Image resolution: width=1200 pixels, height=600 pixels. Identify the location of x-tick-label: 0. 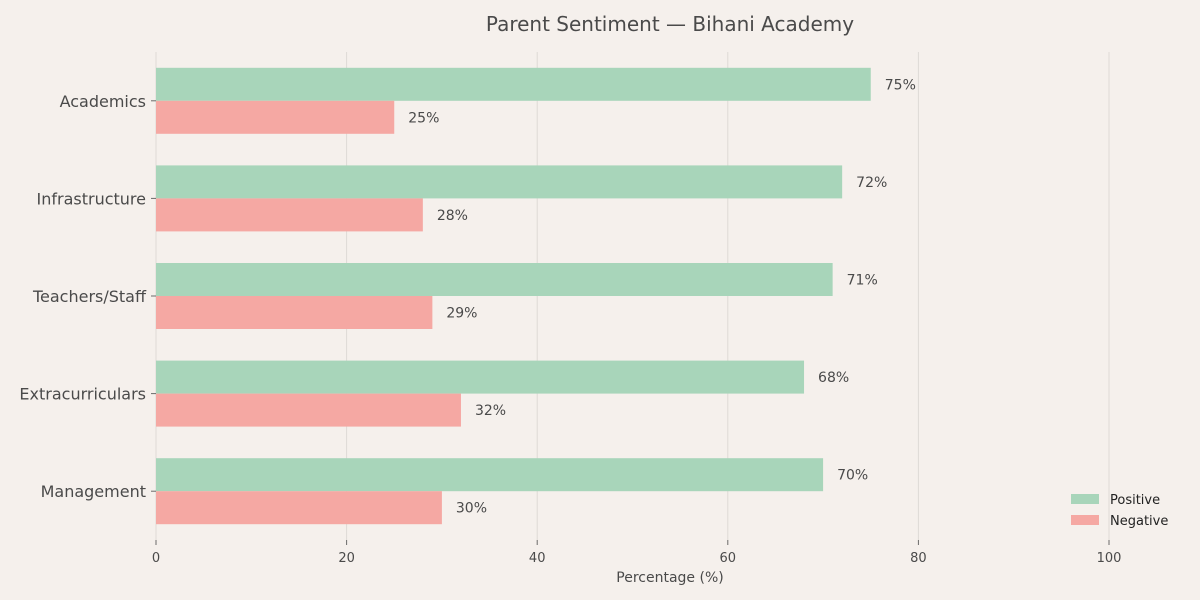
(156, 558).